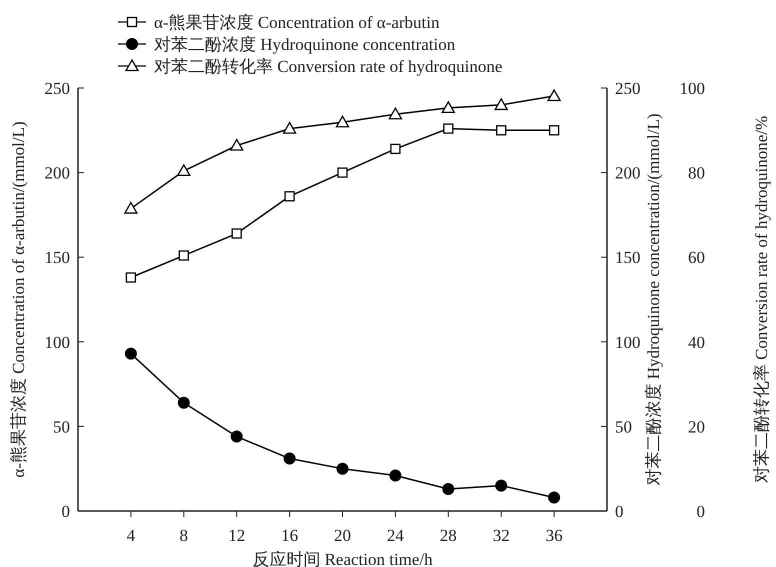 This screenshot has width=776, height=567. Describe the element at coordinates (696, 258) in the screenshot. I see `y3-tick-label: 60` at that location.